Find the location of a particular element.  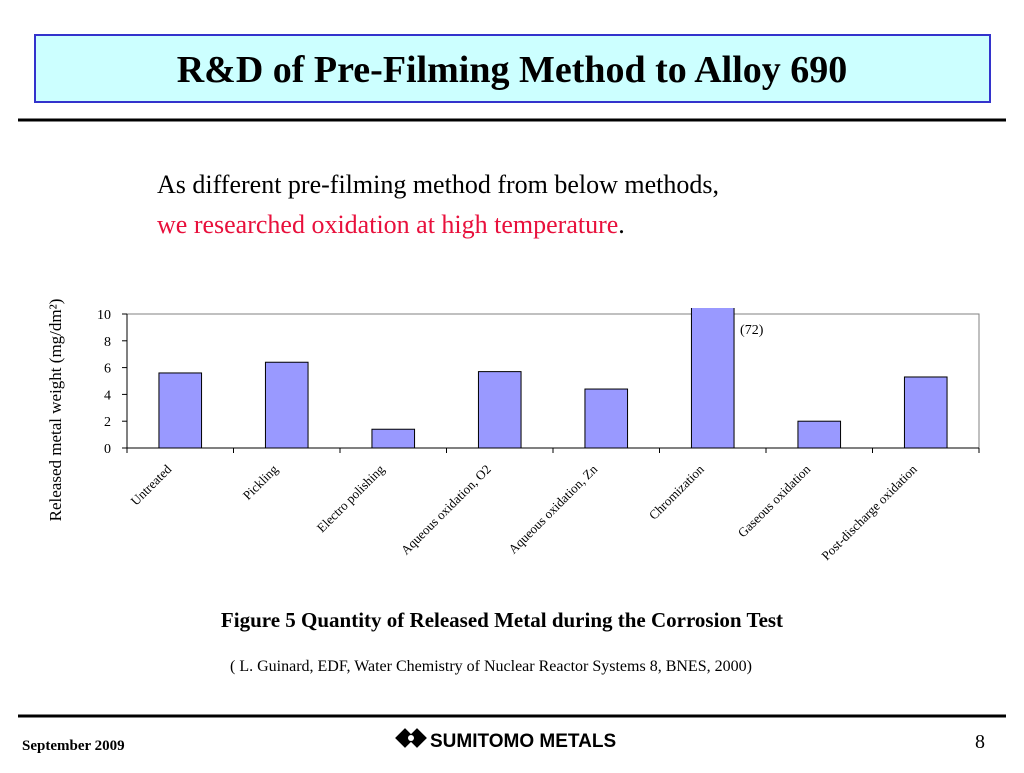

plot-frame is located at coordinates (553, 381).